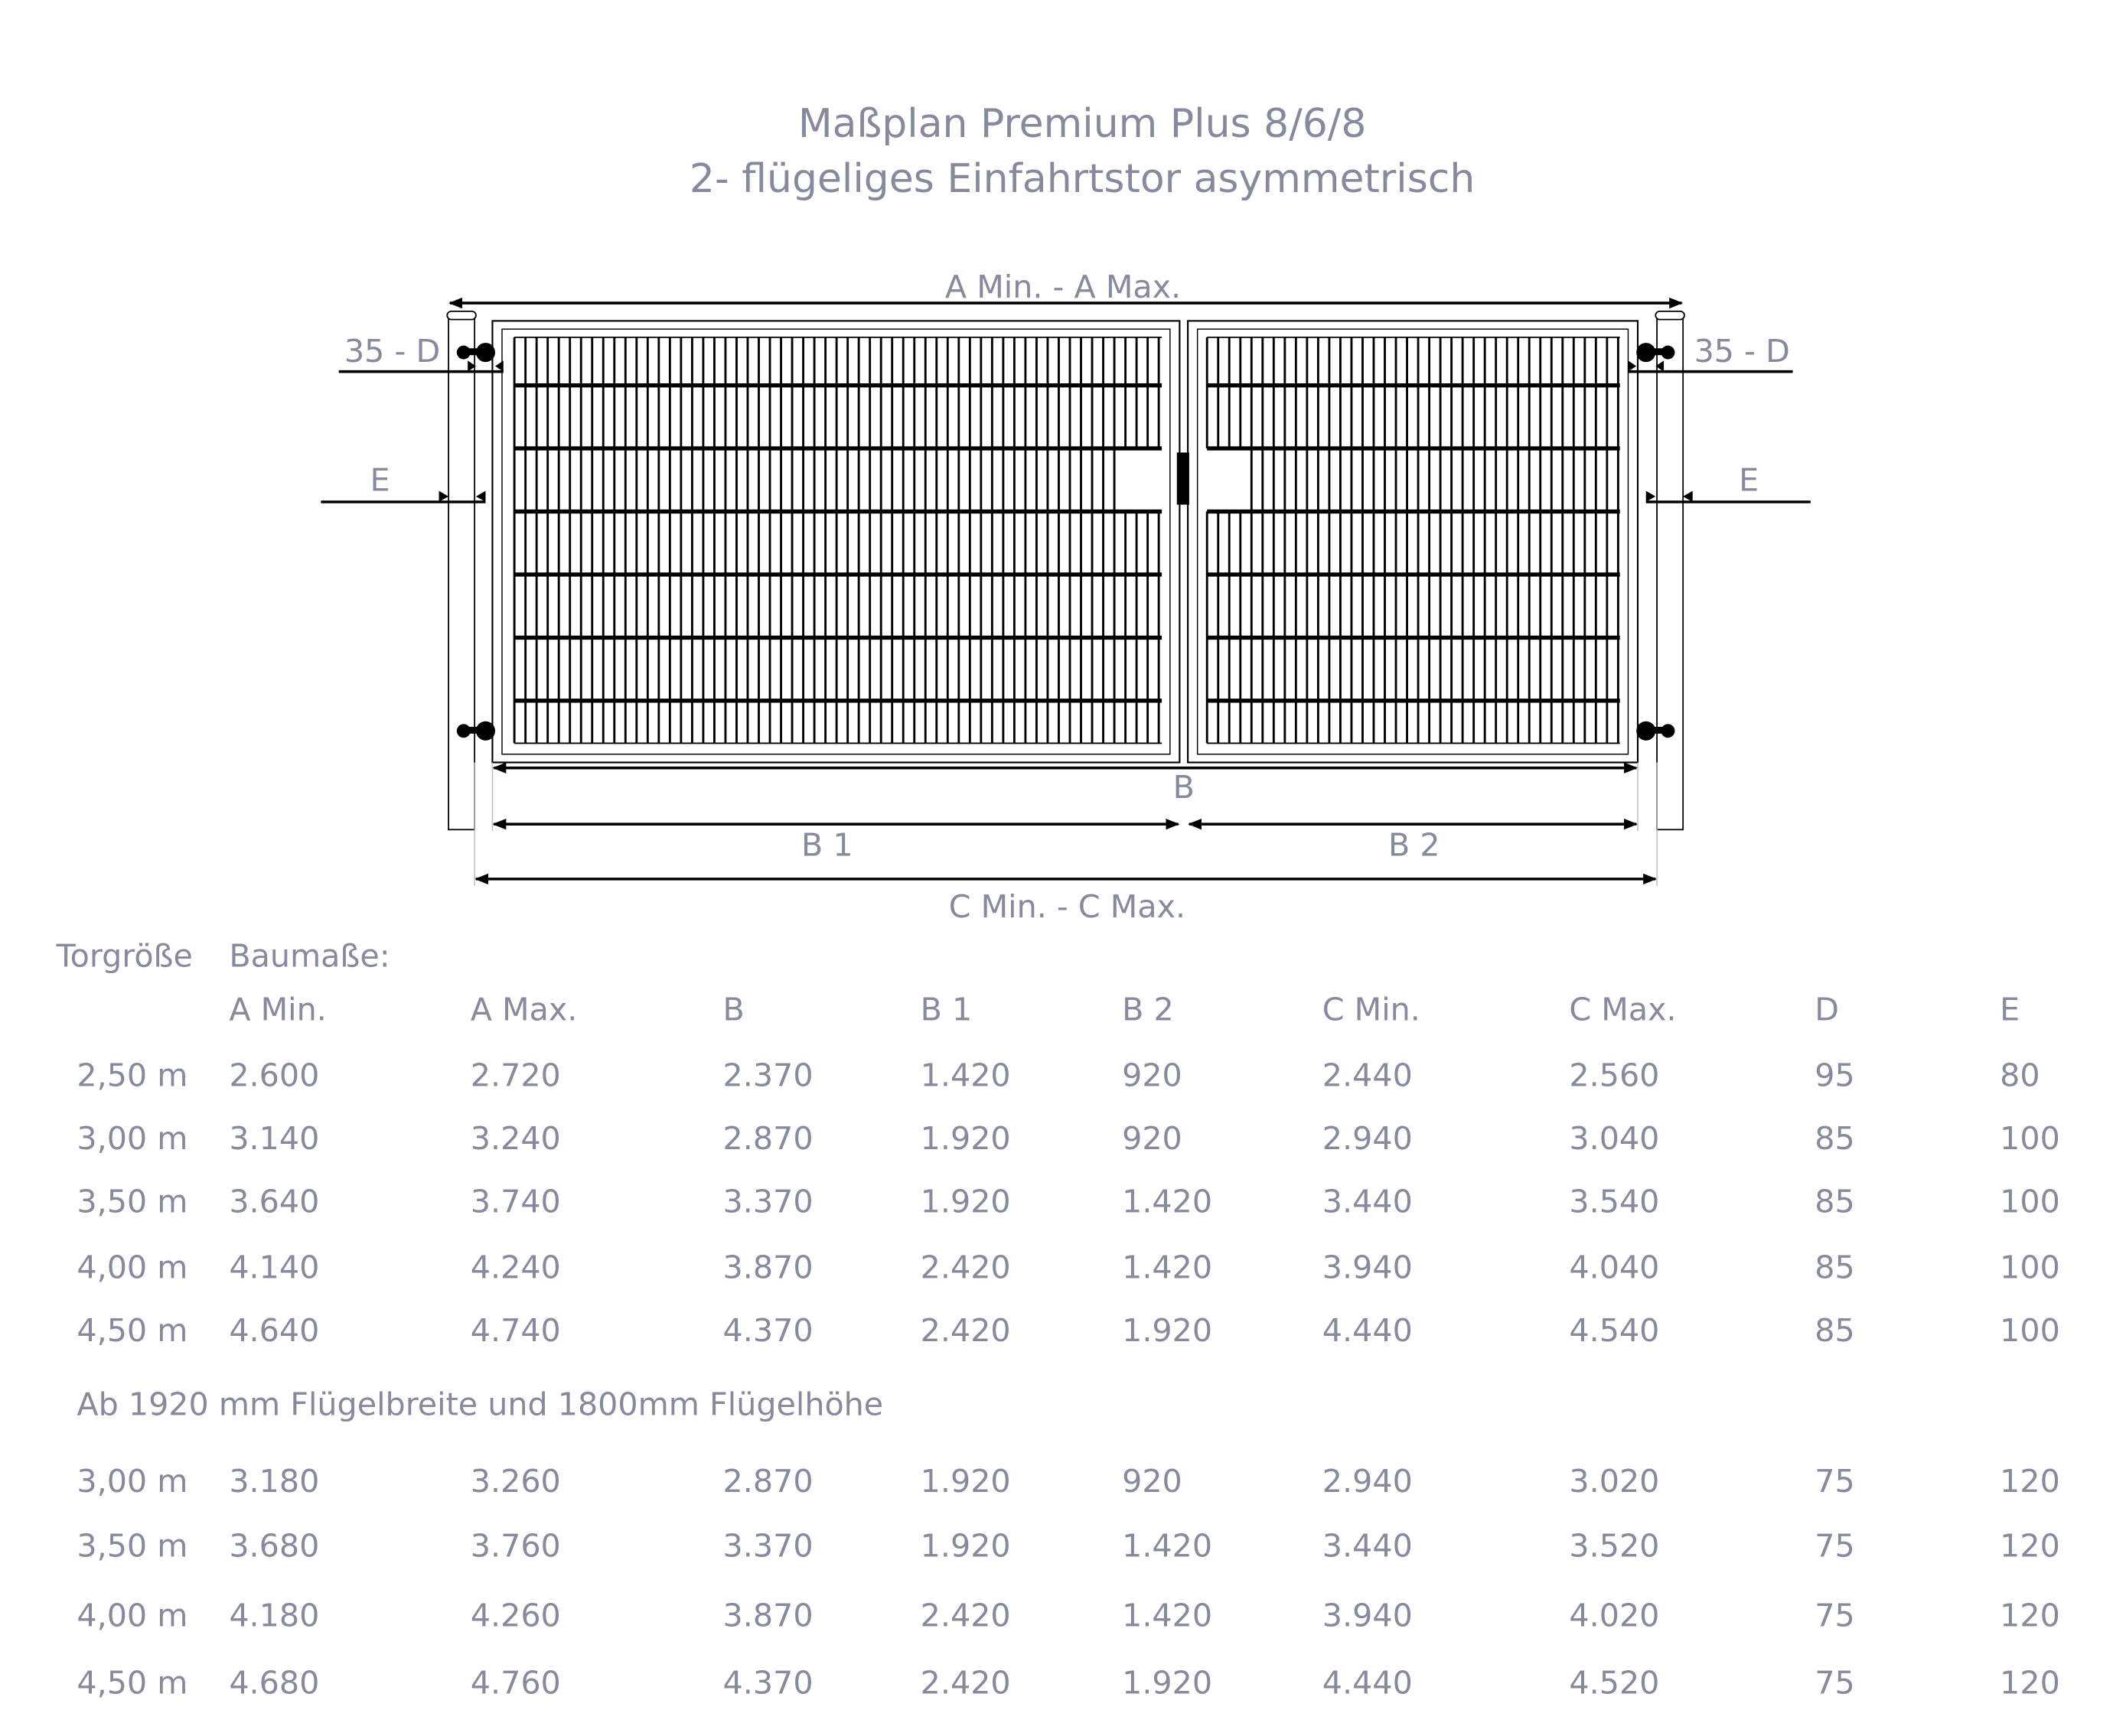  What do you see at coordinates (1614, 1482) in the screenshot?
I see `cell-c-max: 3.020` at bounding box center [1614, 1482].